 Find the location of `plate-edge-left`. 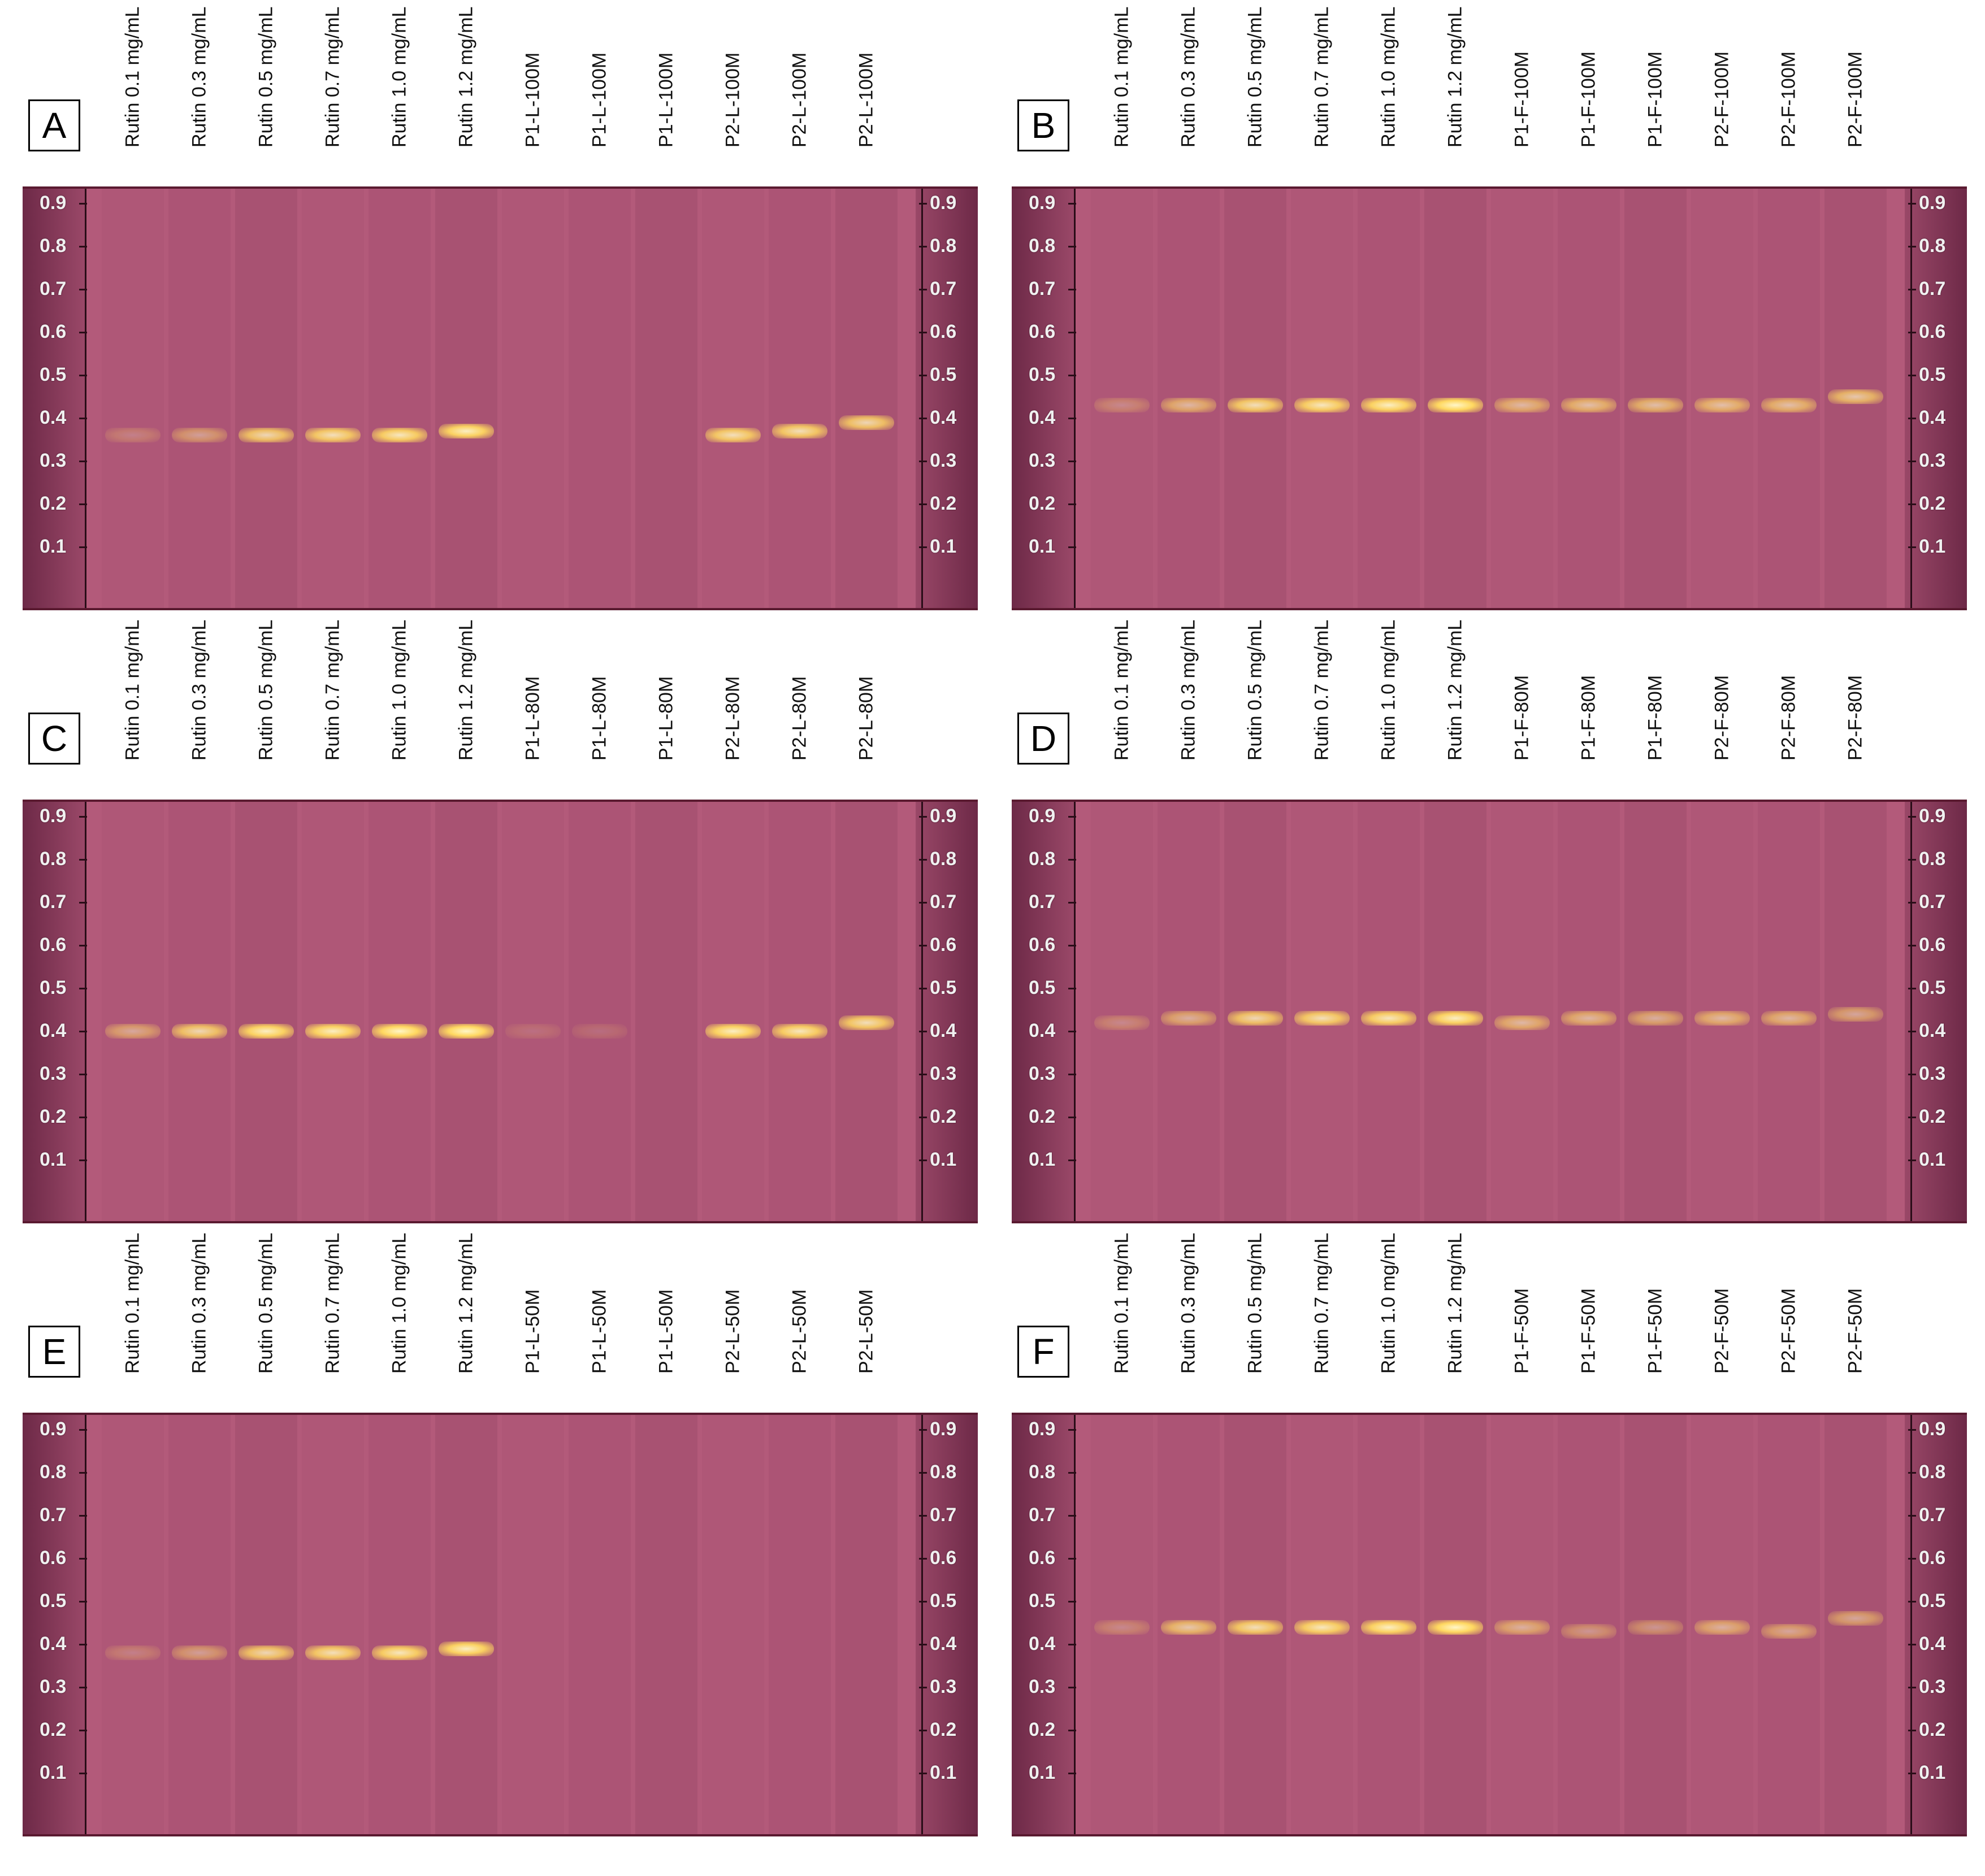

plate-edge-left is located at coordinates (1043, 1624).